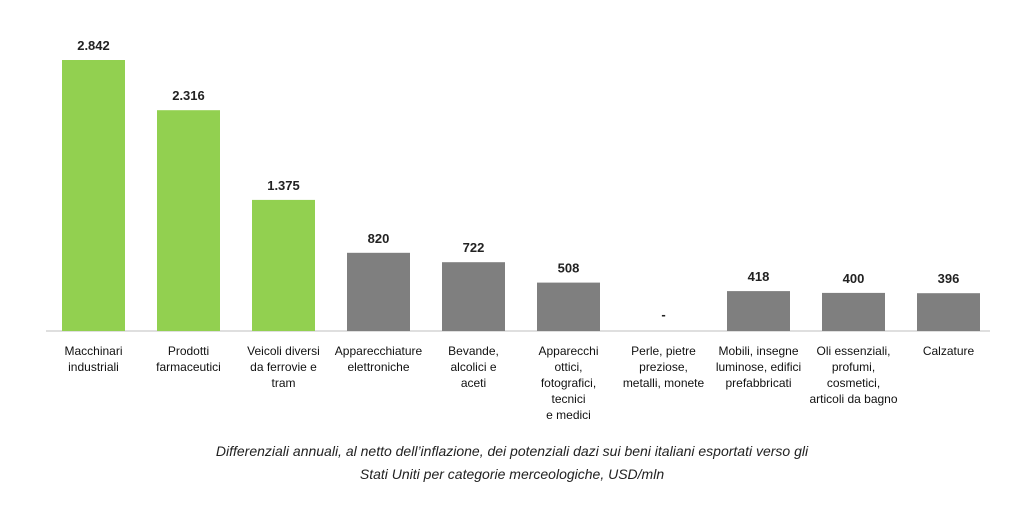  I want to click on category-label: Prodotti farmaceutici, so click(188, 359).